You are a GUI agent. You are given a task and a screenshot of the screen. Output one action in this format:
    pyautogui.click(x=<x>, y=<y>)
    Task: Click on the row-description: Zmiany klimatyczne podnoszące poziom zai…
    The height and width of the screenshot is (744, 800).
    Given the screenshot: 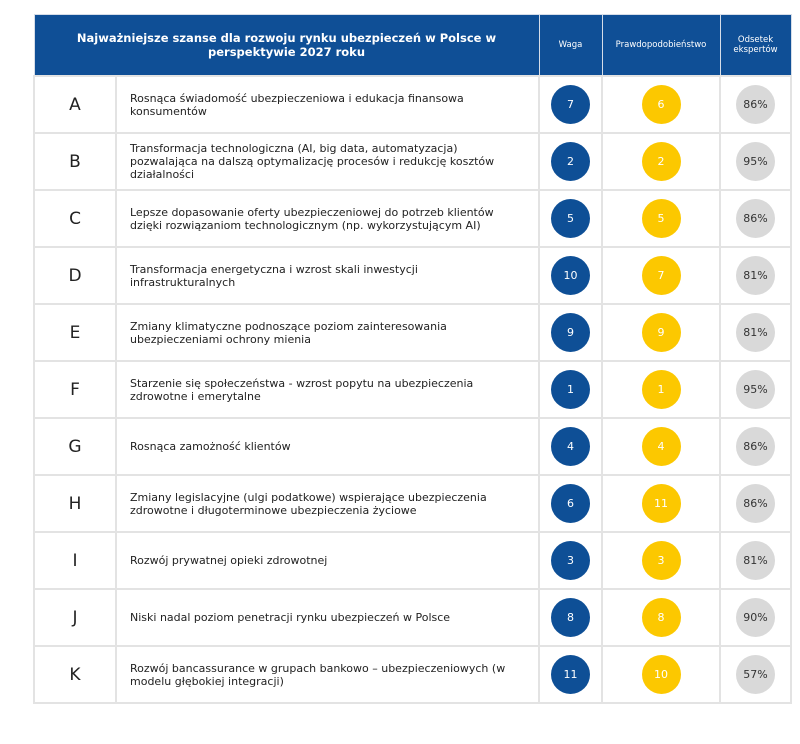 What is the action you would take?
    pyautogui.click(x=327, y=332)
    